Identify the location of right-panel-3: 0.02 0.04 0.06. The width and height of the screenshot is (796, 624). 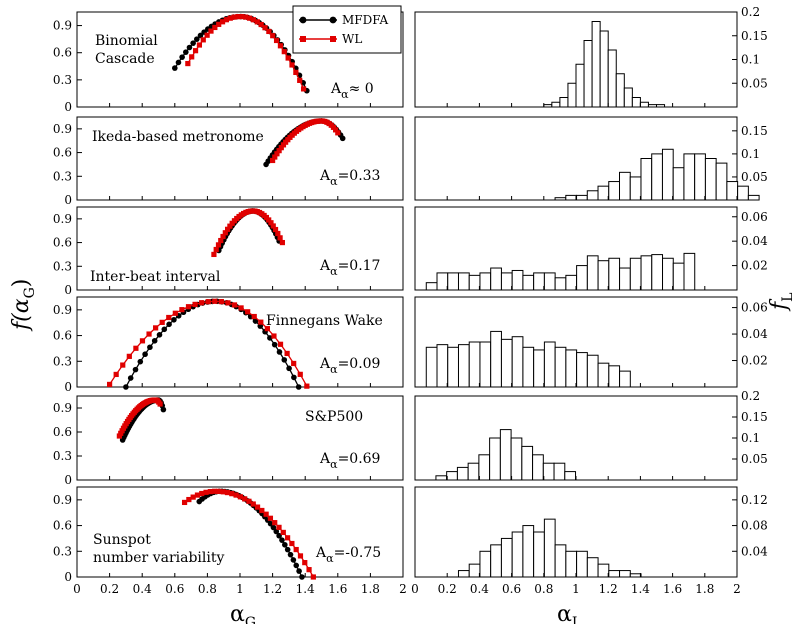
(591, 248).